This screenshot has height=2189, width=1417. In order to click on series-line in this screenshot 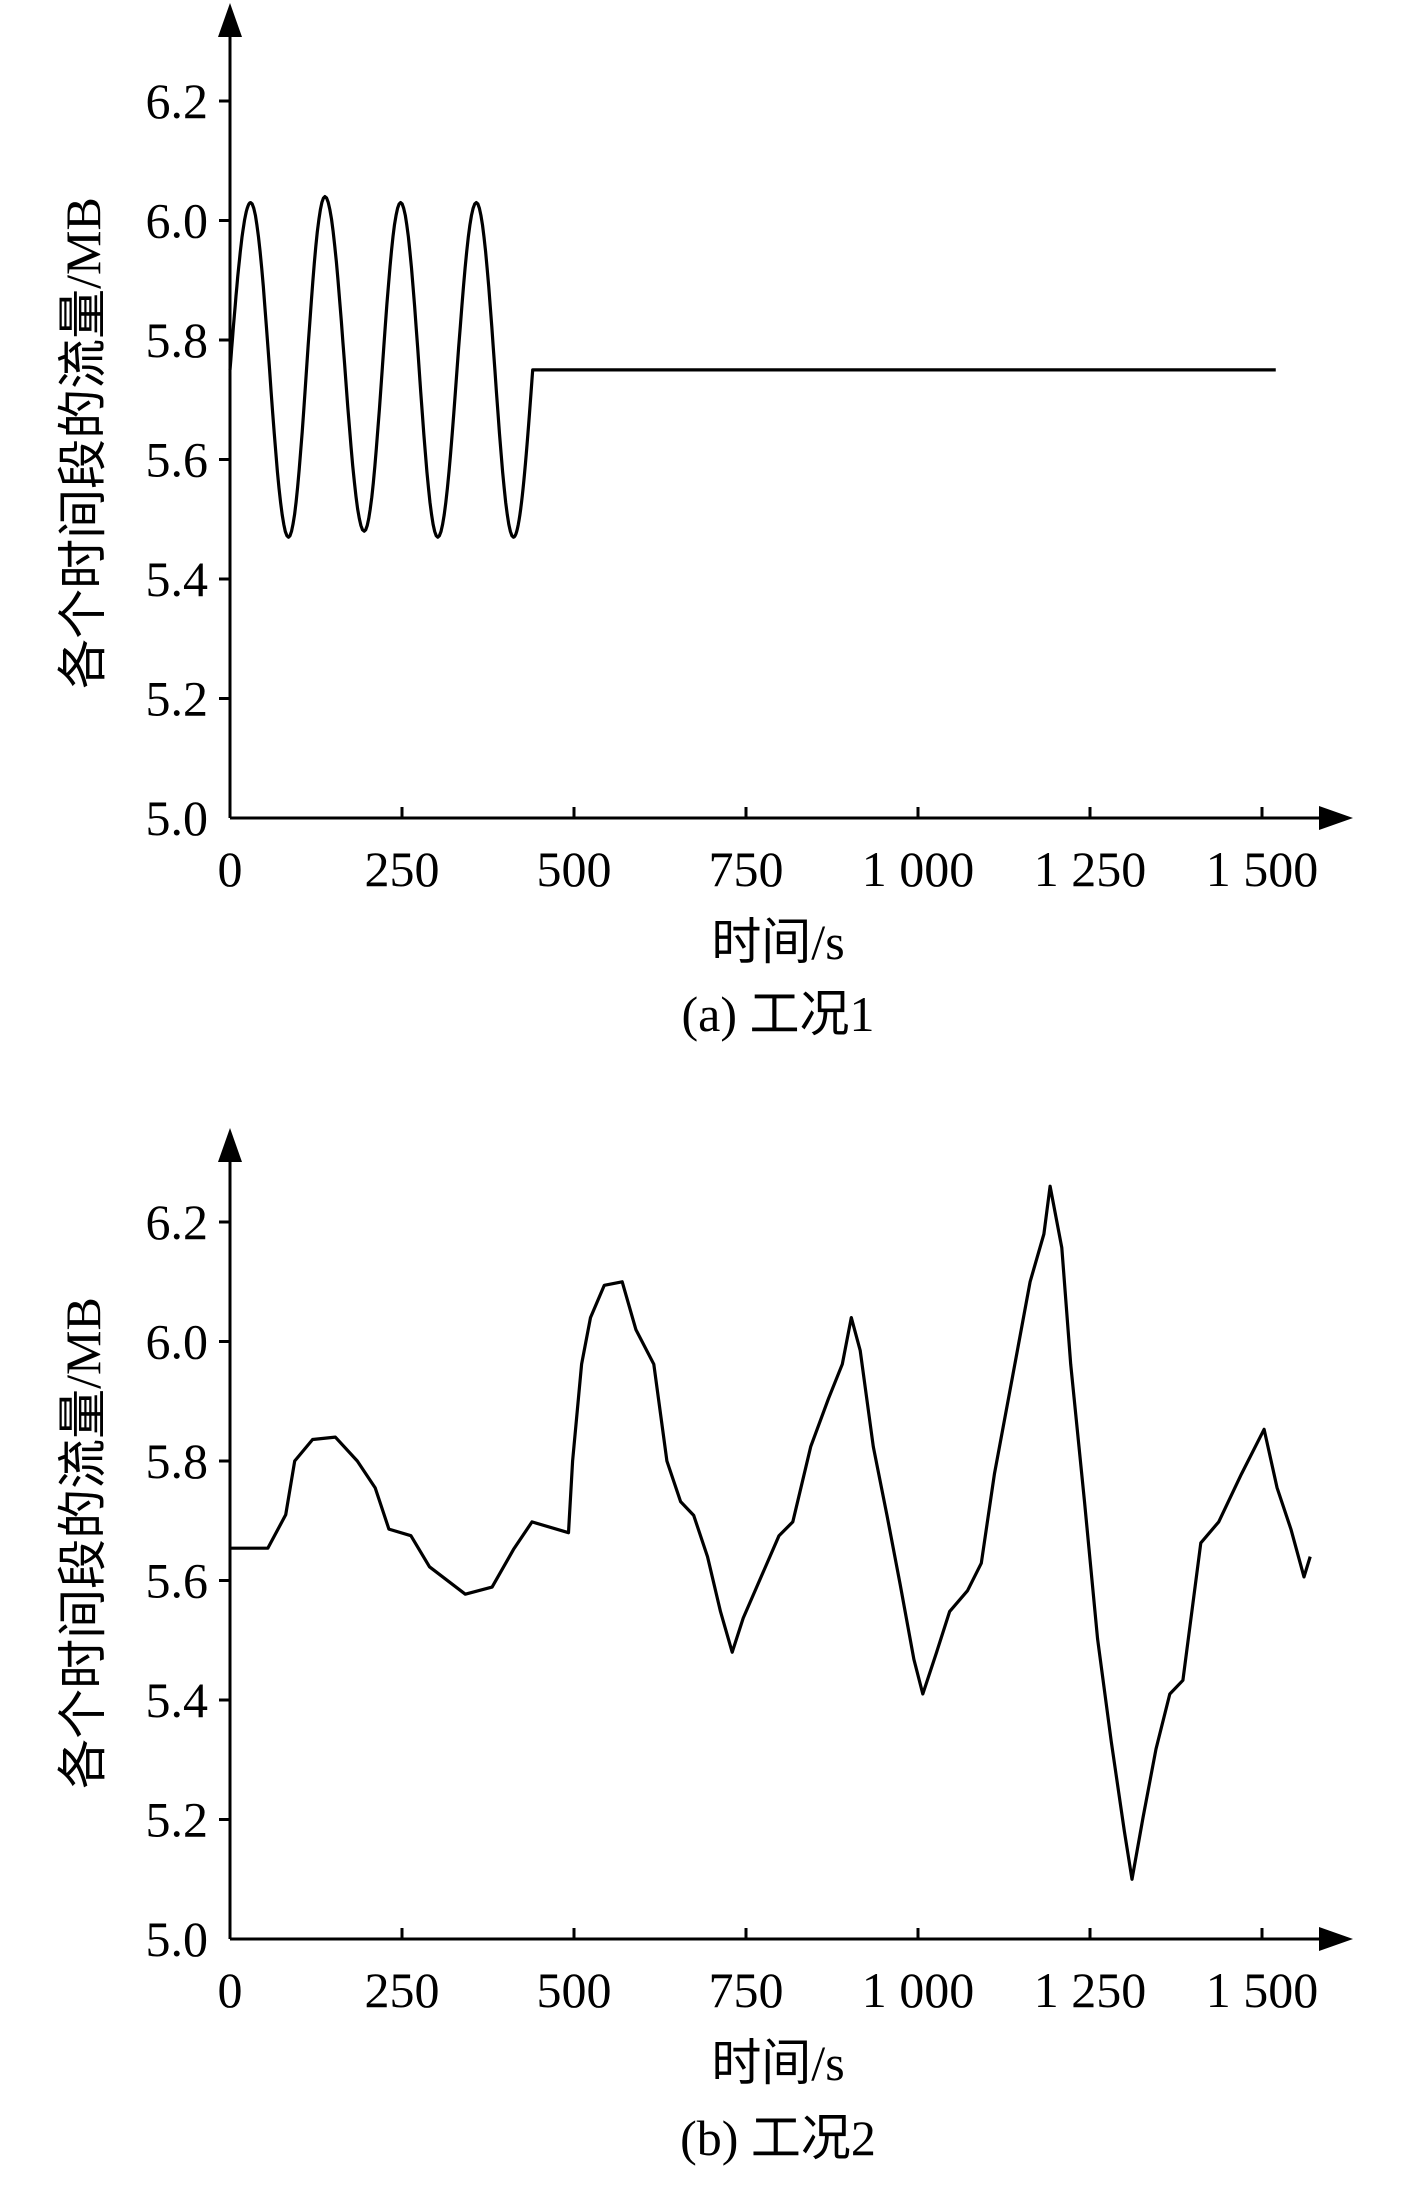, I will do `click(752, 367)`.